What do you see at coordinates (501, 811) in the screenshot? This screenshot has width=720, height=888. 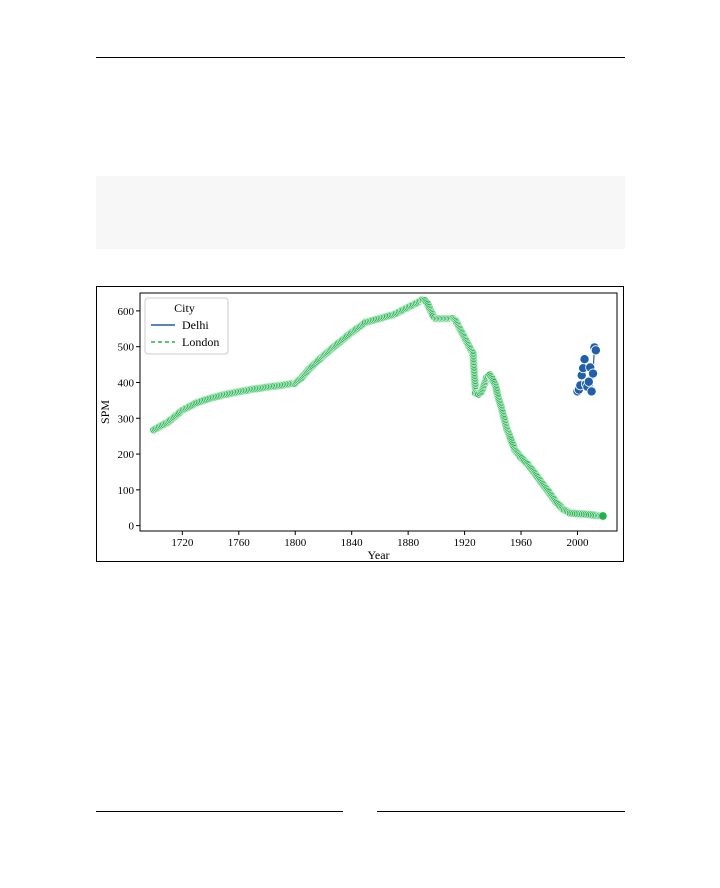 I see `footer-rule-right` at bounding box center [501, 811].